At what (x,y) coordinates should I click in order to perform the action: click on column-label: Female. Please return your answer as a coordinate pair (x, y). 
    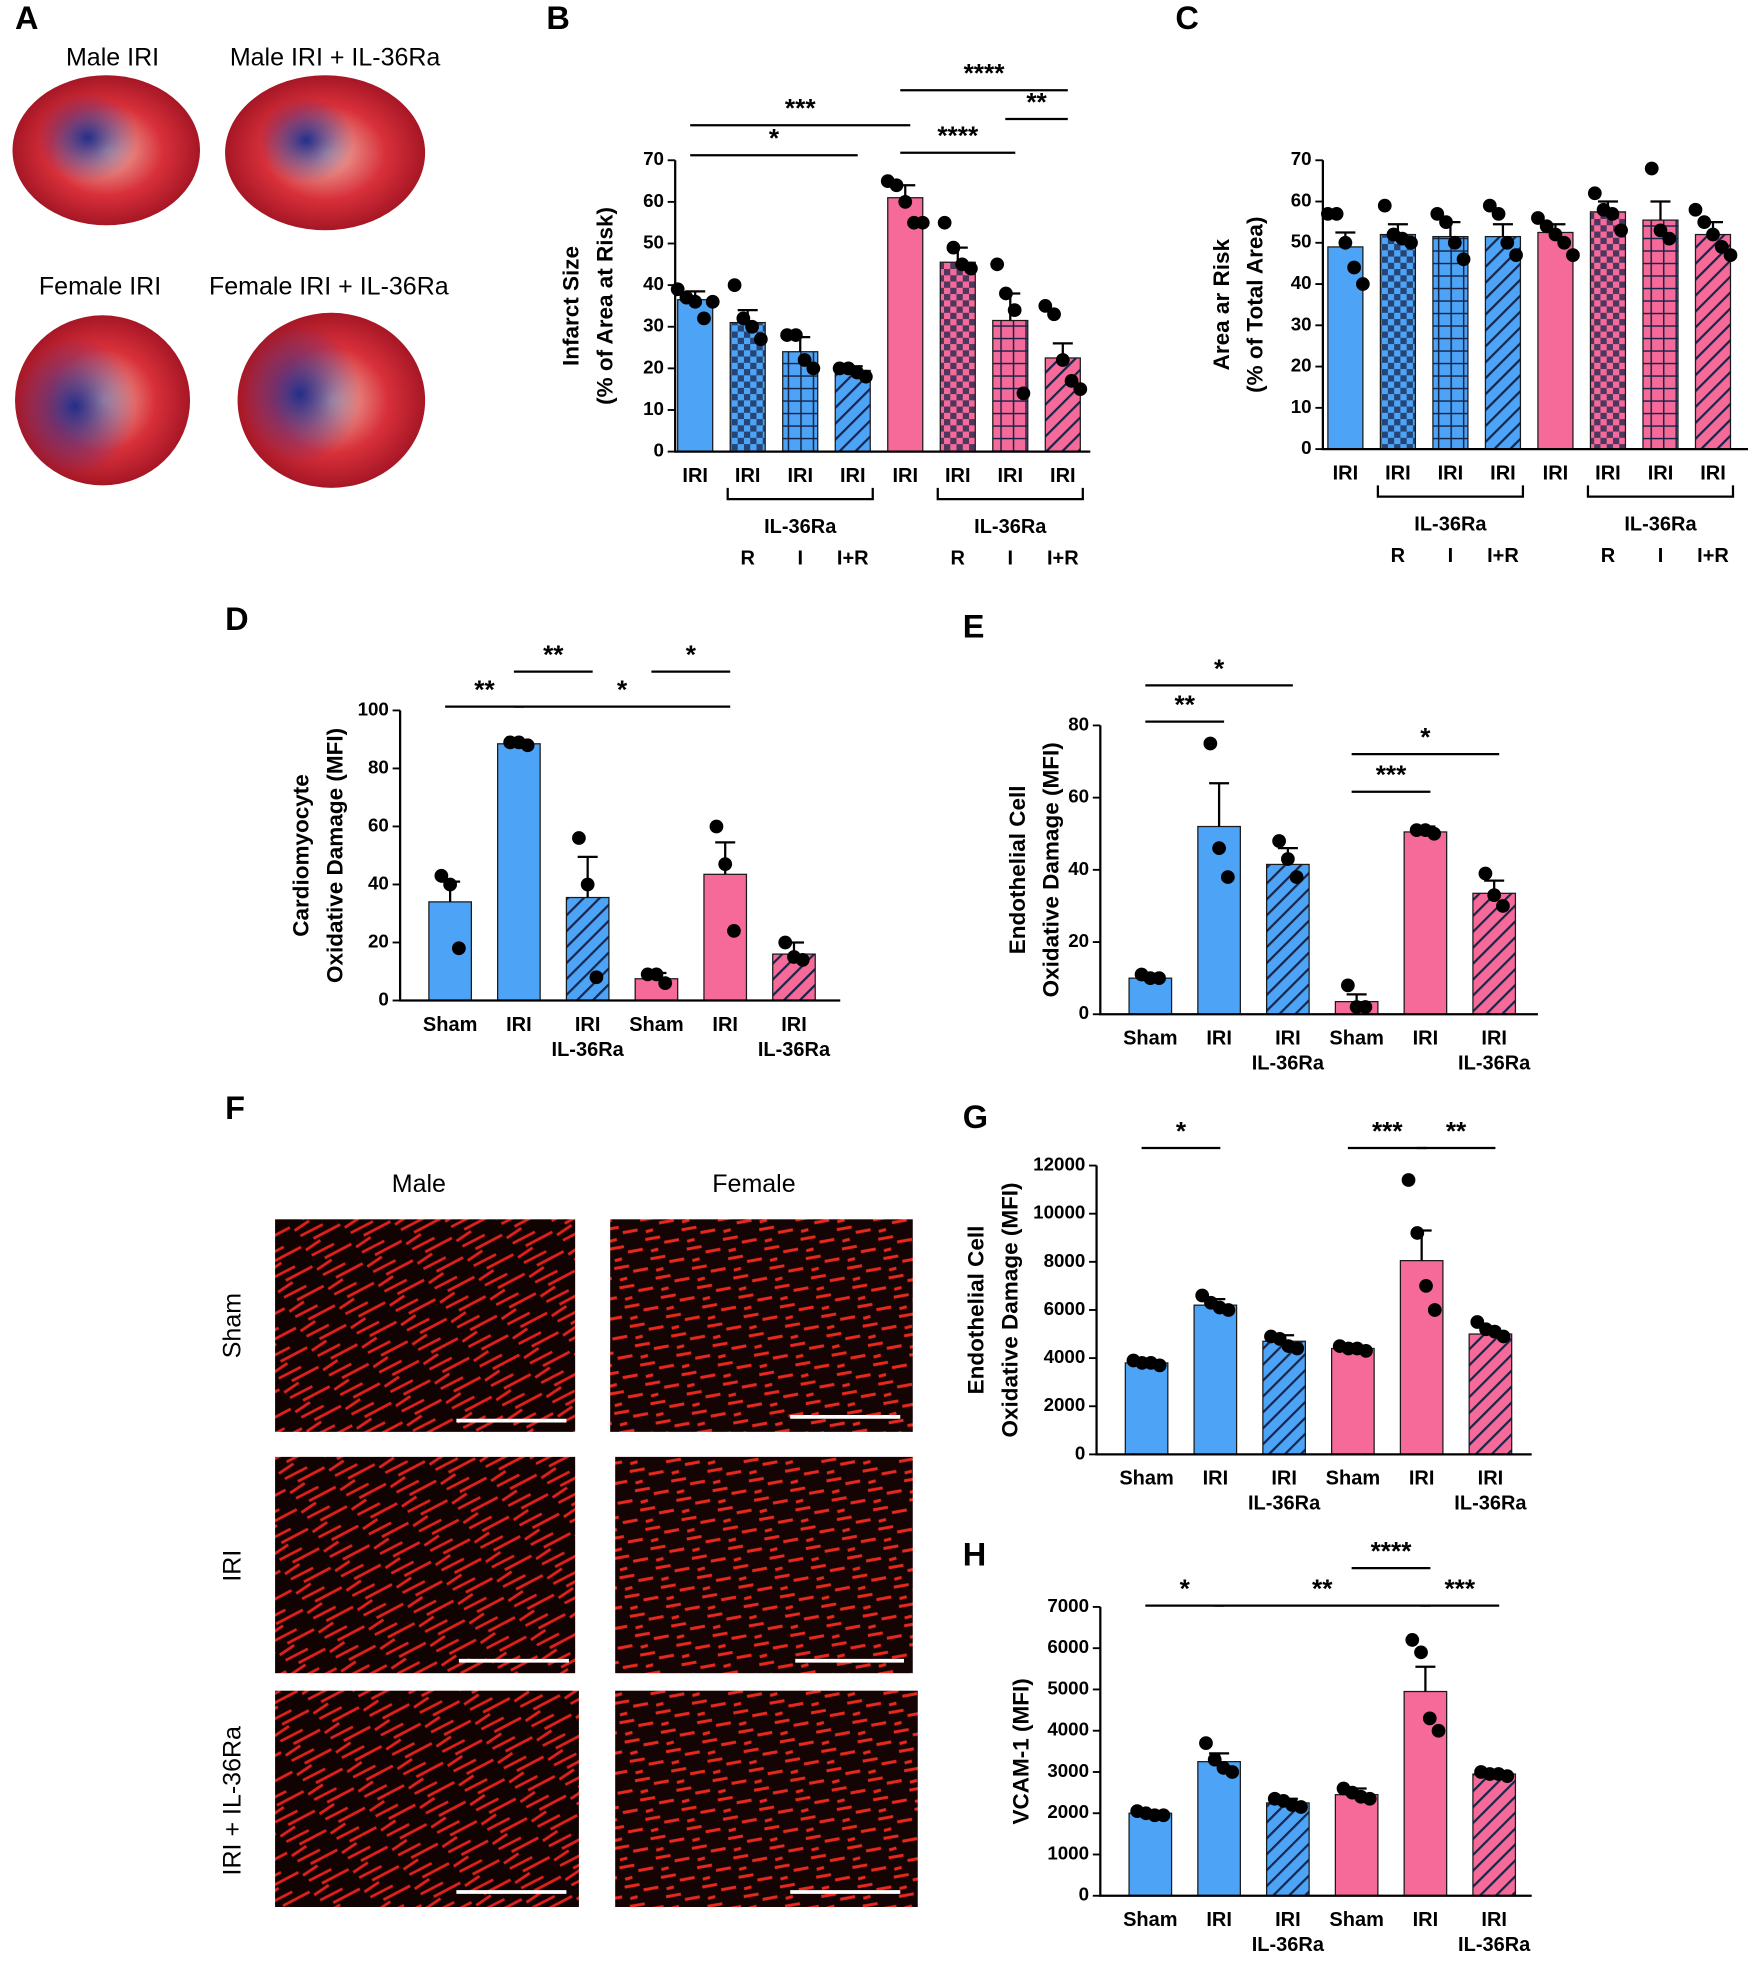
    Looking at the image, I should click on (753, 1184).